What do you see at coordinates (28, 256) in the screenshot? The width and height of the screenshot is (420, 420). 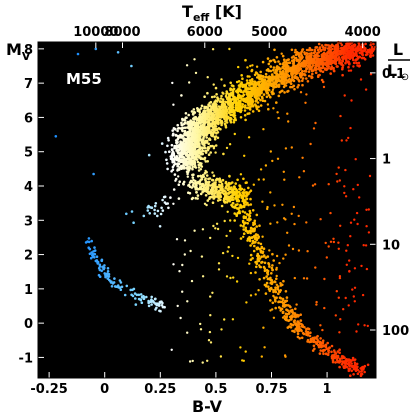 I see `y-tick-label: 2` at bounding box center [28, 256].